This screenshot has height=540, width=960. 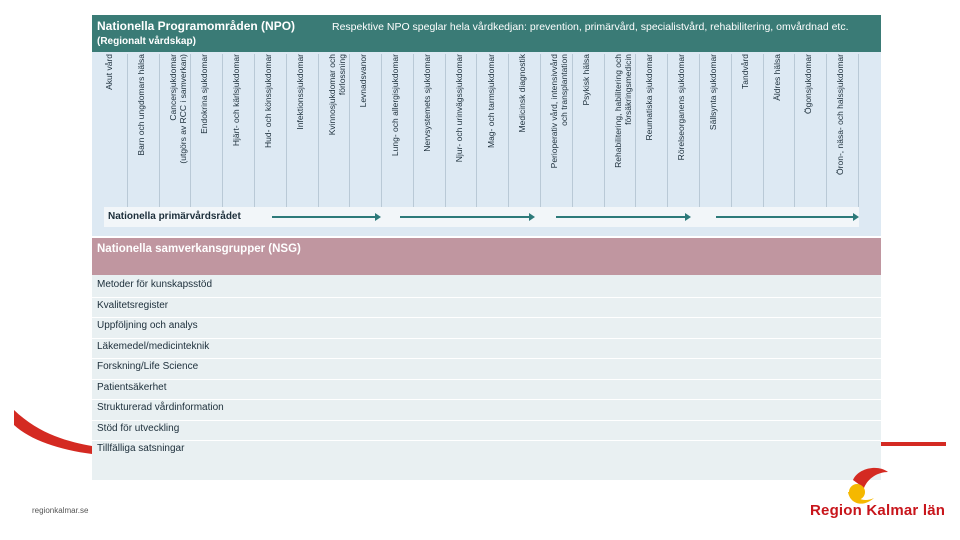 What do you see at coordinates (748, 131) in the screenshot?
I see `npo-column: Tandvård` at bounding box center [748, 131].